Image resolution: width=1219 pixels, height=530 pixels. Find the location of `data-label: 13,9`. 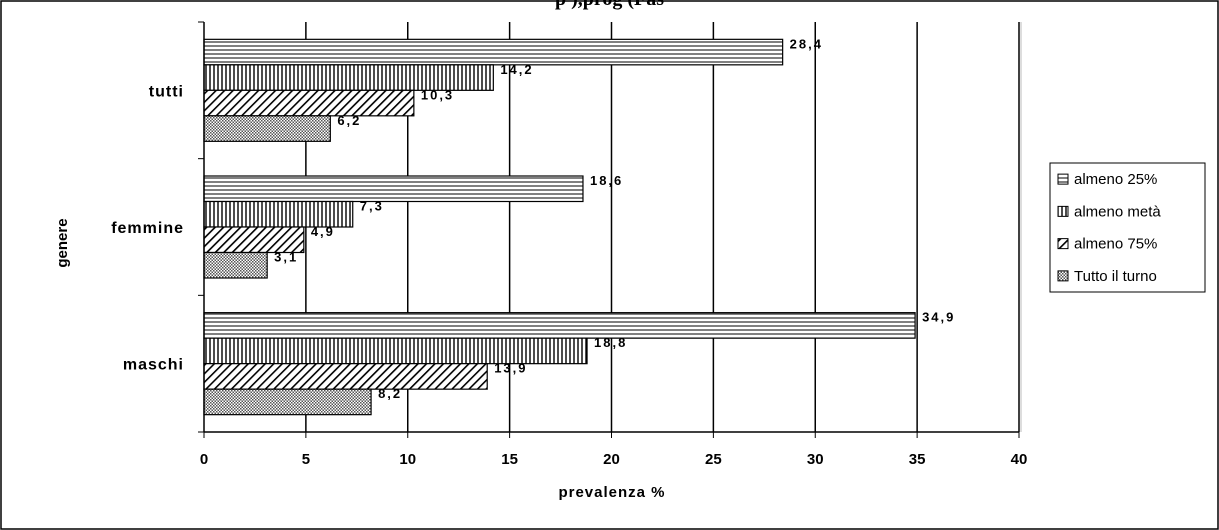

data-label: 13,9 is located at coordinates (510, 368).